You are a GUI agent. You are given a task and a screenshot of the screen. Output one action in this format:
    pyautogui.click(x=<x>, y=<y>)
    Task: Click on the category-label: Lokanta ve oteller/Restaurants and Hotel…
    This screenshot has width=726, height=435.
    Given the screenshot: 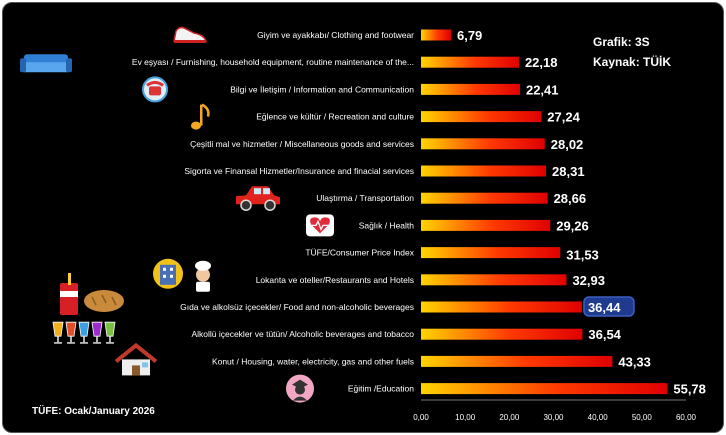 What is the action you would take?
    pyautogui.click(x=335, y=280)
    